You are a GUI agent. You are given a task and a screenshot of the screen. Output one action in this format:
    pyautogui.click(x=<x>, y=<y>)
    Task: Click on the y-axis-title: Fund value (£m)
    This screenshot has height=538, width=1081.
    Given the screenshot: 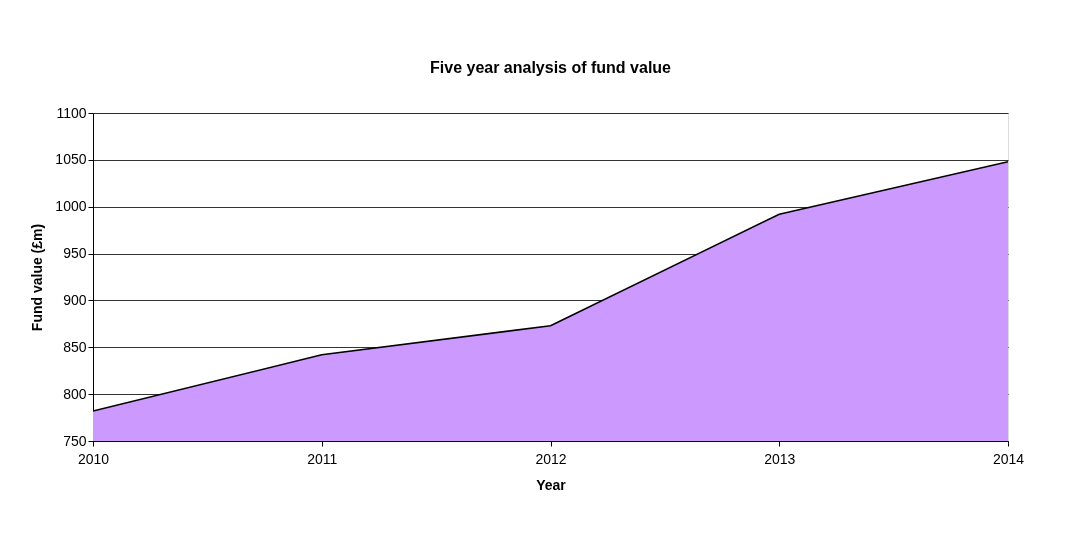 What is the action you would take?
    pyautogui.click(x=37, y=277)
    